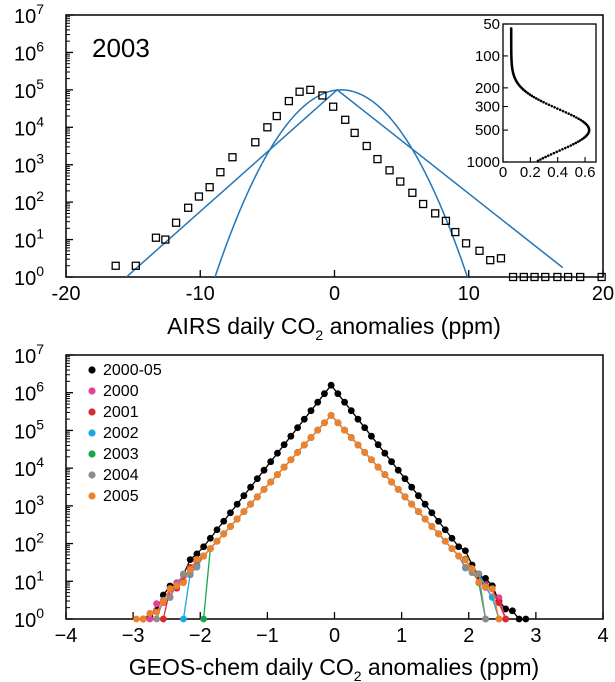  What do you see at coordinates (29, 354) in the screenshot?
I see `bottom-y-tick-label: 10⁷` at bounding box center [29, 354].